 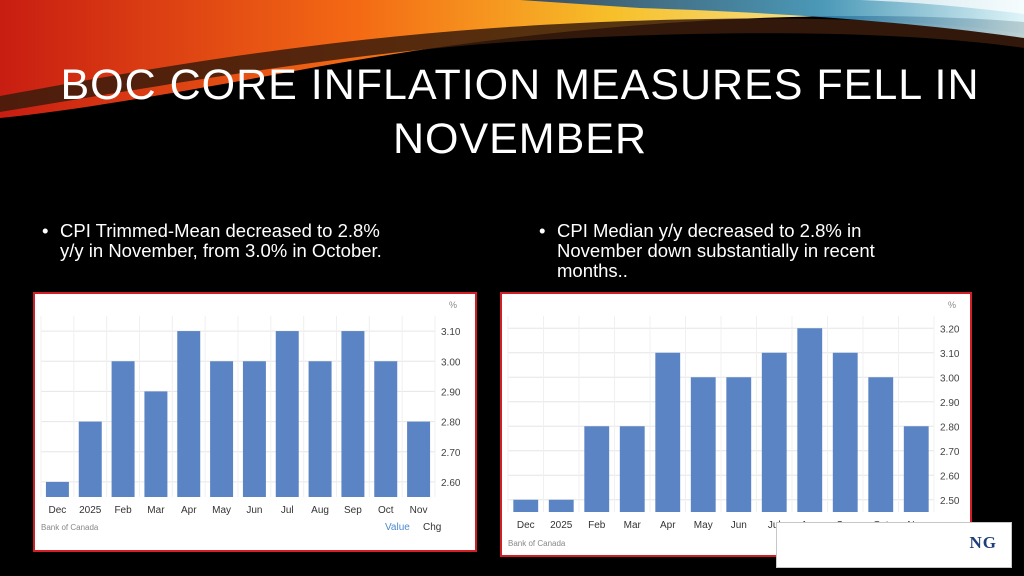 What do you see at coordinates (432, 527) in the screenshot?
I see `chg-link: Chg` at bounding box center [432, 527].